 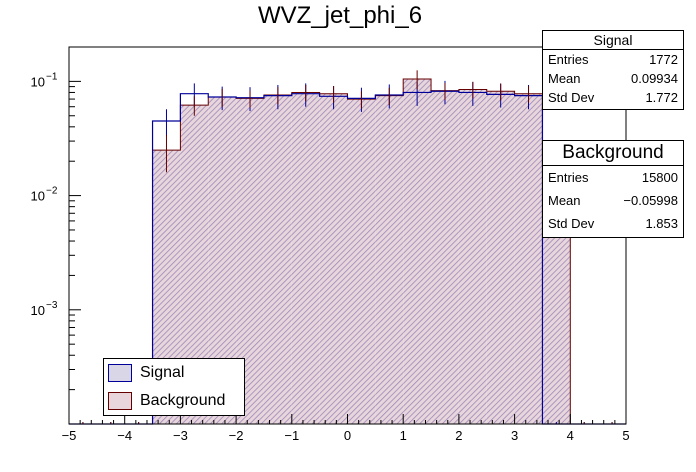 What do you see at coordinates (613, 177) in the screenshot?
I see `background-stats-entries-row: Entries 15800` at bounding box center [613, 177].